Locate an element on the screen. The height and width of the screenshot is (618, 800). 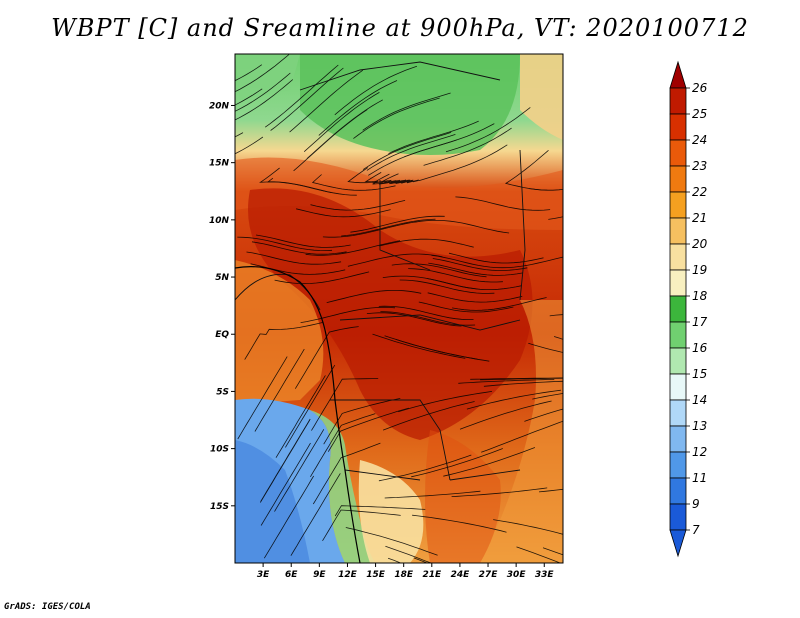
lat-label: 10N is located at coordinates (219, 221).